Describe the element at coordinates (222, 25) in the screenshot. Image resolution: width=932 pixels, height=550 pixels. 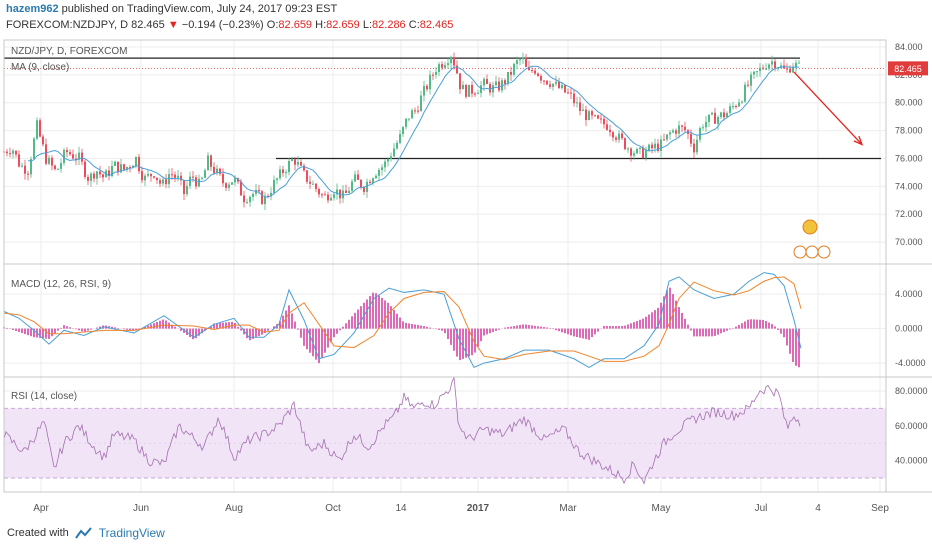
I see `price-change: −0.194 (−0.23%)` at that location.